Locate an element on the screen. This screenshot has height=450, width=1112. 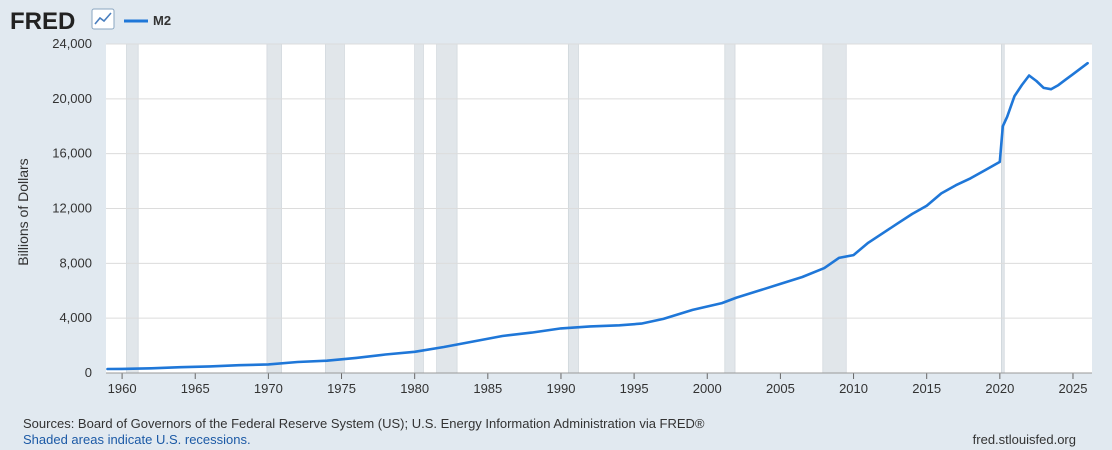
x-tick-label: 2000 is located at coordinates (707, 388).